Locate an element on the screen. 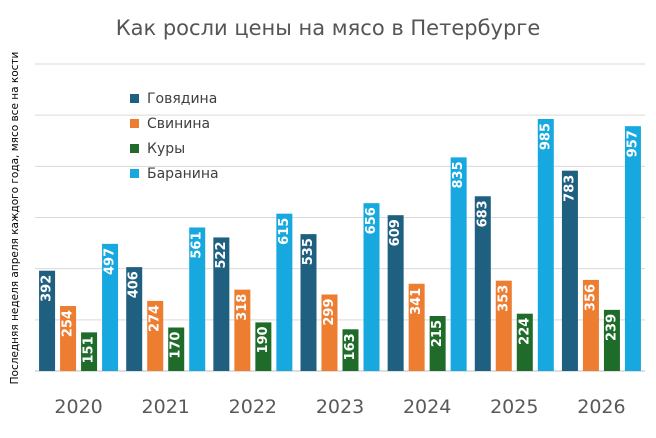 This screenshot has width=656, height=438. bar-value-label: 239 is located at coordinates (611, 327).